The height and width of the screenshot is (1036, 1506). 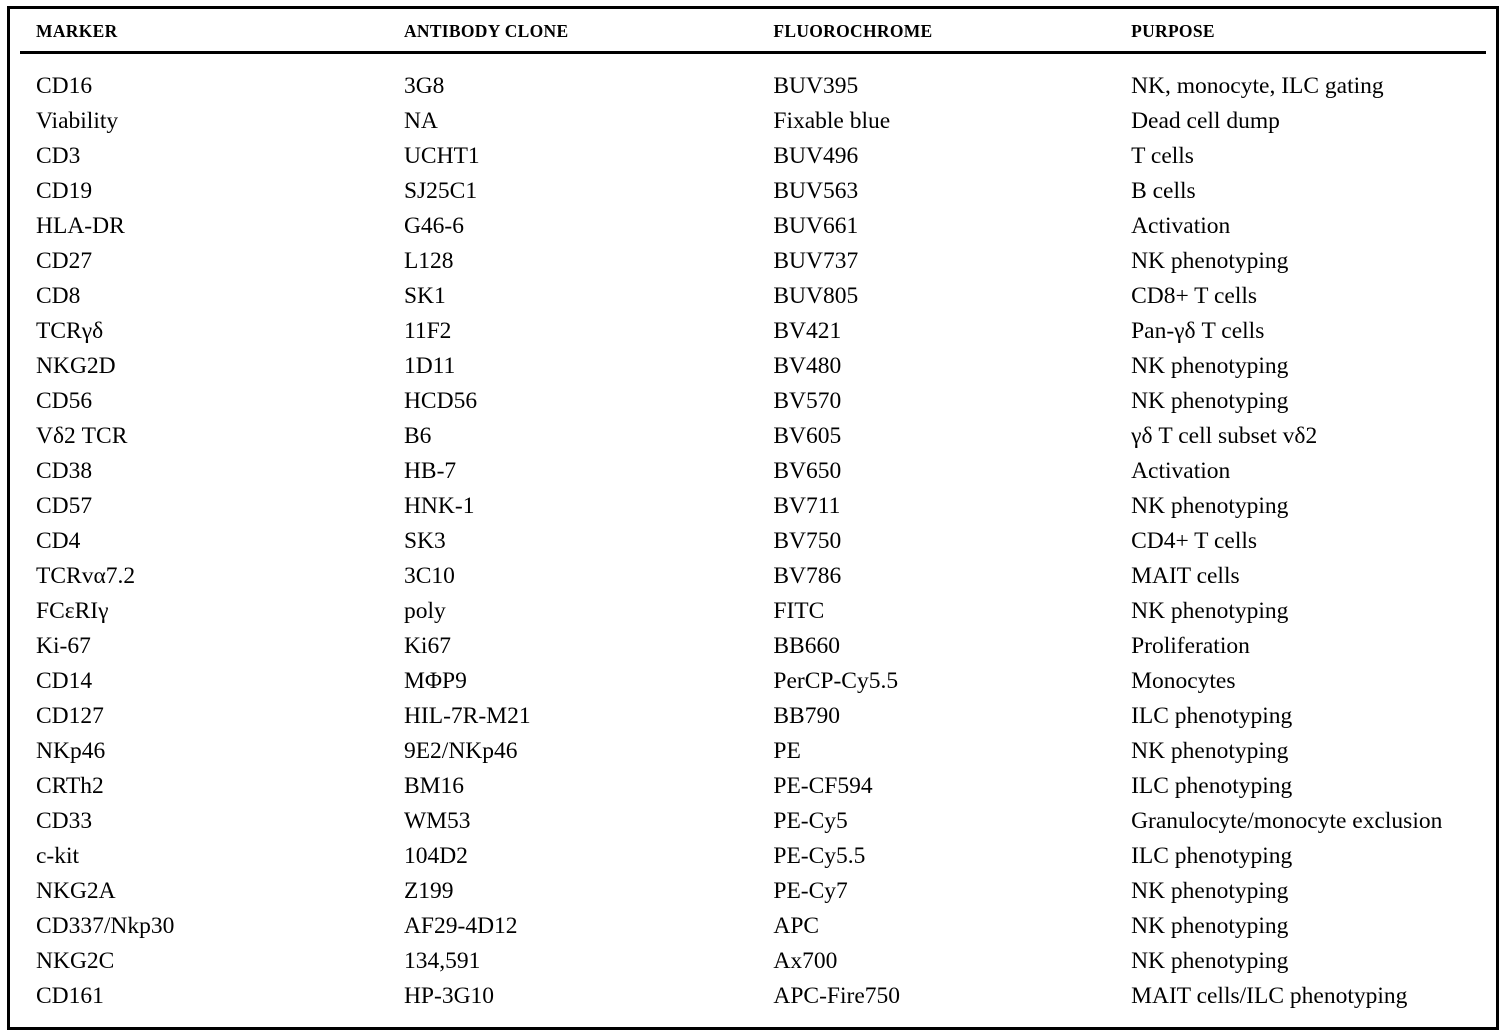 What do you see at coordinates (70, 331) in the screenshot?
I see `cell-marker: TCRγδ` at bounding box center [70, 331].